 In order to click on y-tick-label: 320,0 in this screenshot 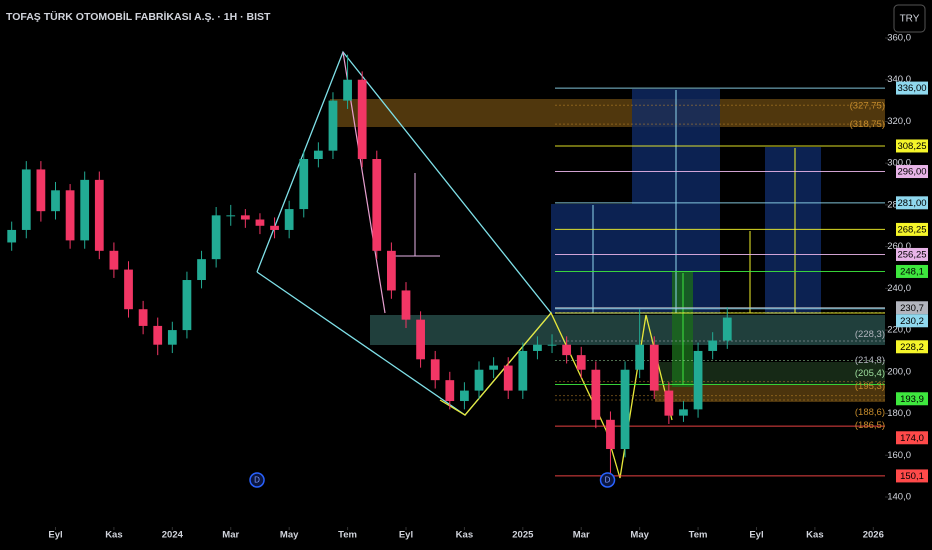, I will do `click(899, 121)`.